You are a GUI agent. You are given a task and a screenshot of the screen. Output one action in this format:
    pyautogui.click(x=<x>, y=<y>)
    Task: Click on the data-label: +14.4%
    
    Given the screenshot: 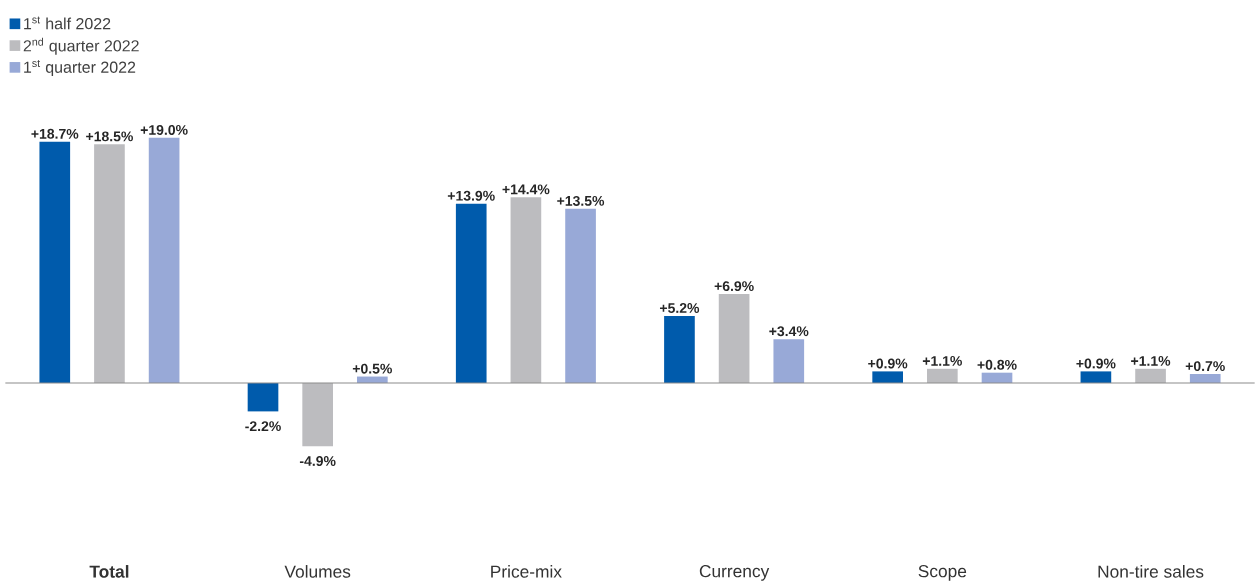 What is the action you would take?
    pyautogui.click(x=526, y=189)
    